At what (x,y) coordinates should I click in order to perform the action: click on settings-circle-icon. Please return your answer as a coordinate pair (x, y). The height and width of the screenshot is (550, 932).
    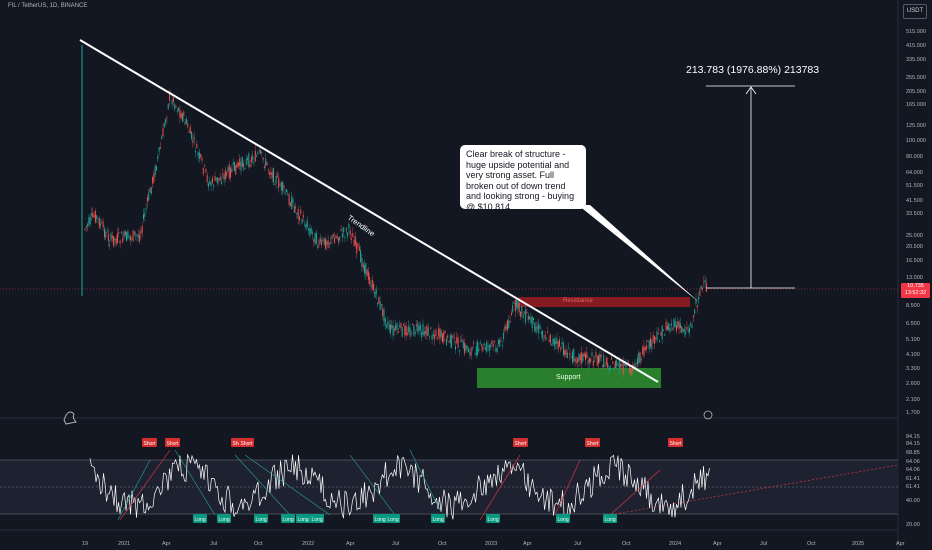
    Looking at the image, I should click on (708, 415).